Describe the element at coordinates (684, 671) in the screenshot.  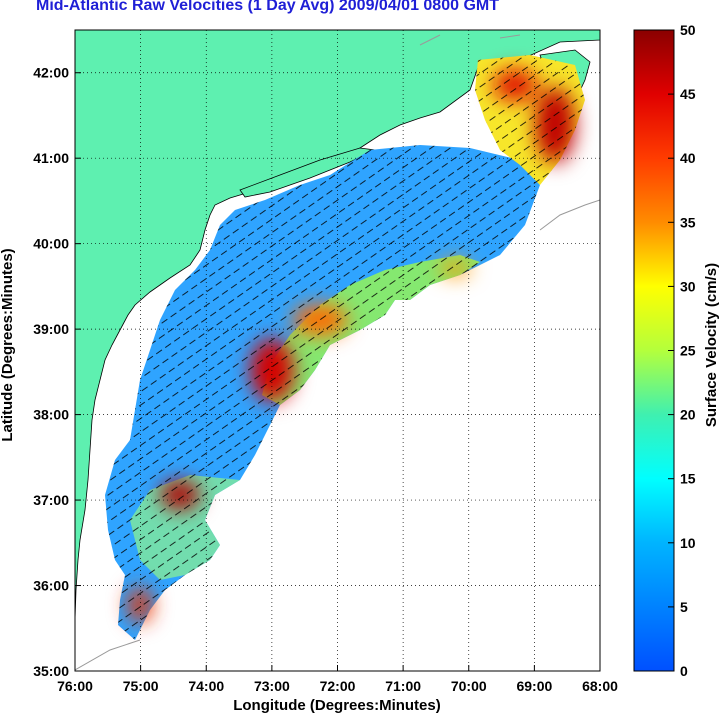
I see `colorbar-tick-label: 0` at that location.